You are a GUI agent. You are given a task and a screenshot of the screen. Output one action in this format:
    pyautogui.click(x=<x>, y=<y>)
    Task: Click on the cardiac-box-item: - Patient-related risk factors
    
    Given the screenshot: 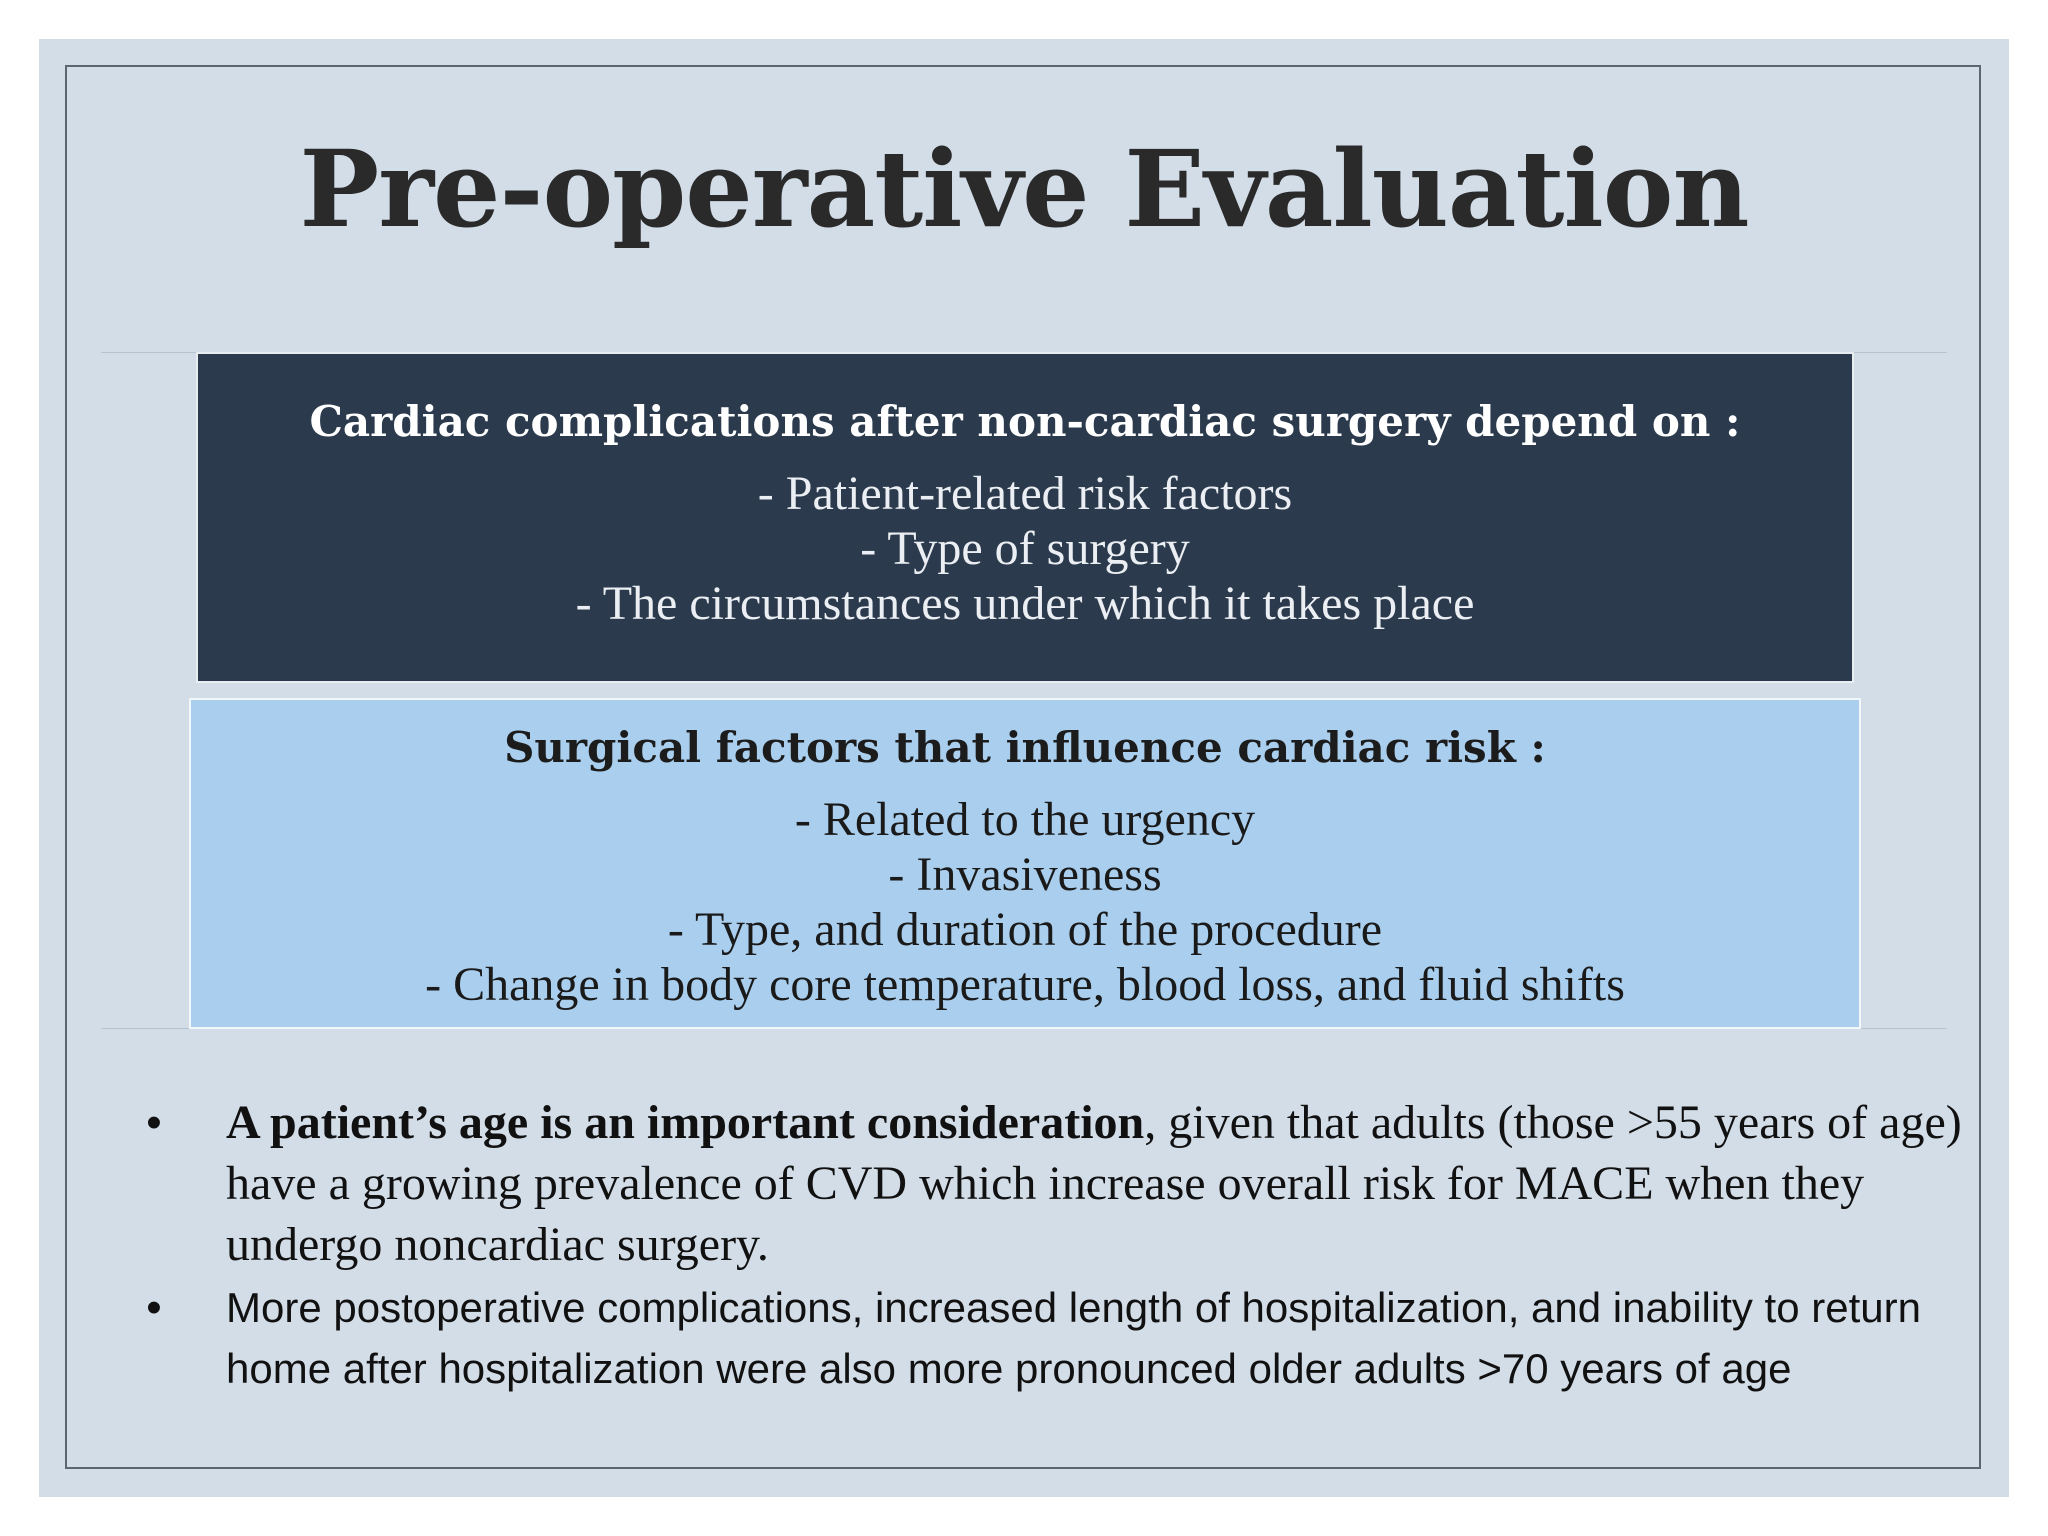 What is the action you would take?
    pyautogui.click(x=1025, y=493)
    